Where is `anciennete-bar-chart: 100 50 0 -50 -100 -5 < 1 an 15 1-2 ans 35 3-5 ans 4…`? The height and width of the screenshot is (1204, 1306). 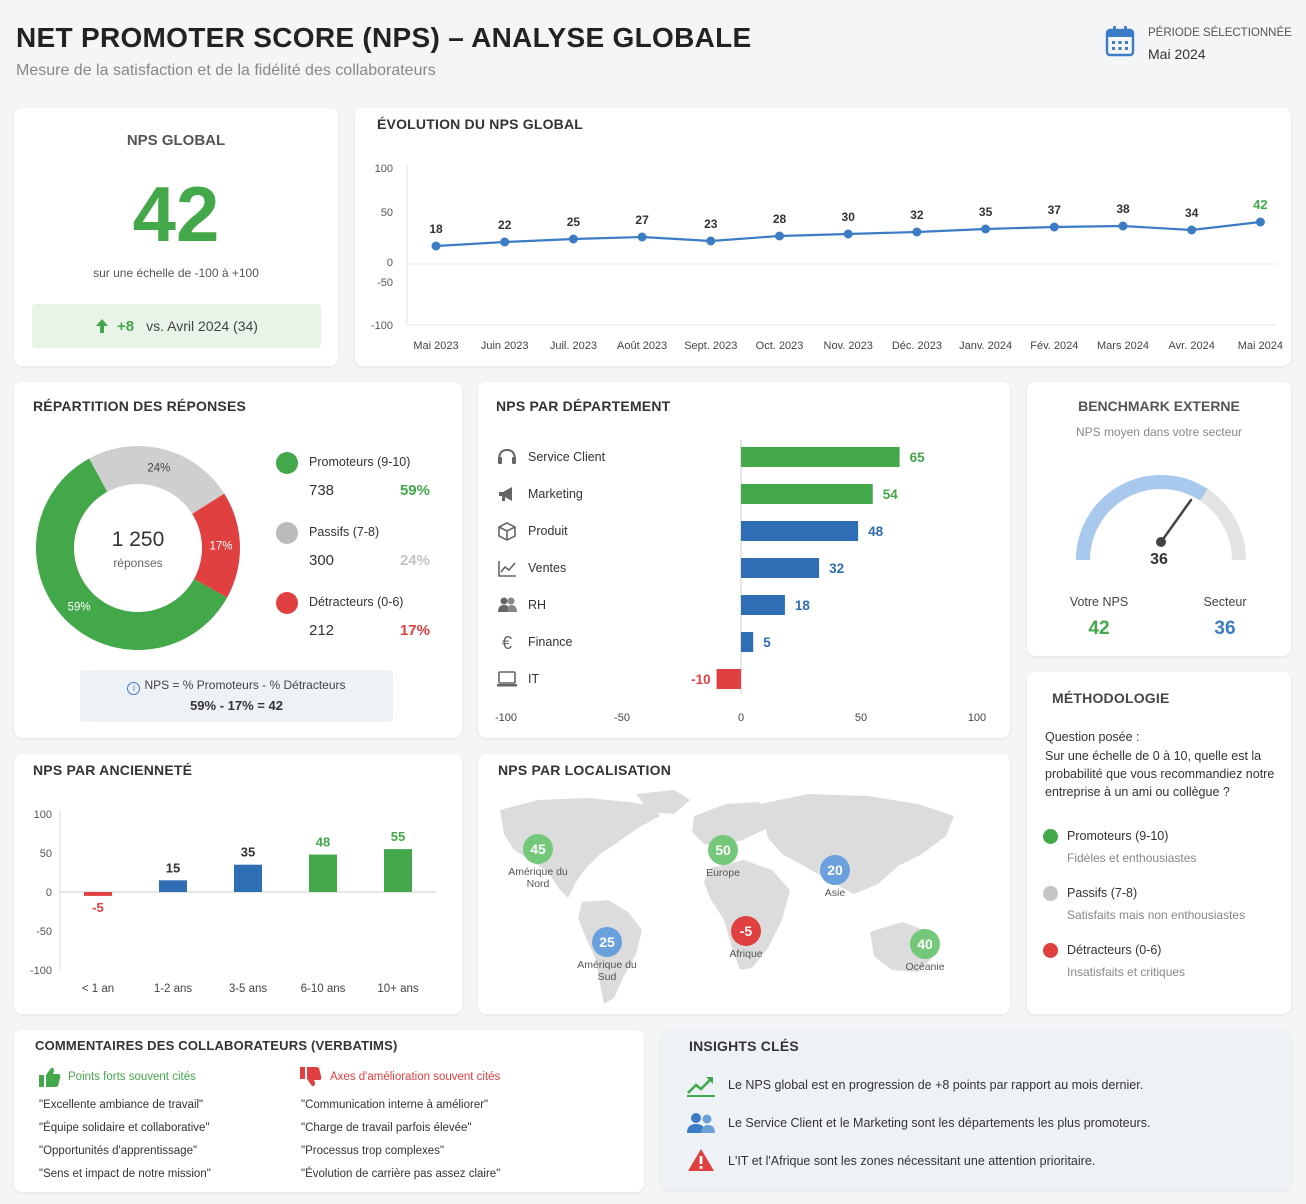
anciennete-bar-chart: 100 50 0 -50 -100 -5 < 1 an 15 1-2 ans 35 3-5 ans 4… is located at coordinates (233, 902).